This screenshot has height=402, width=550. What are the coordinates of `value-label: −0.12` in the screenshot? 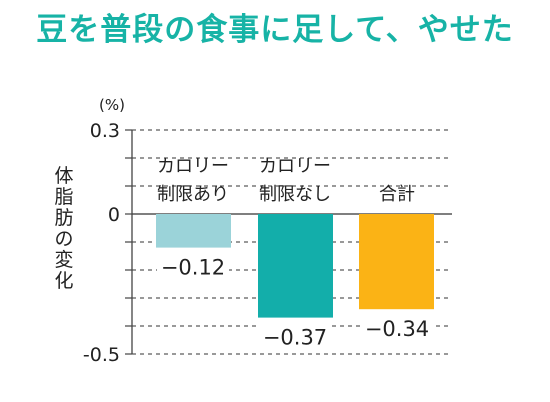 It's located at (193, 268).